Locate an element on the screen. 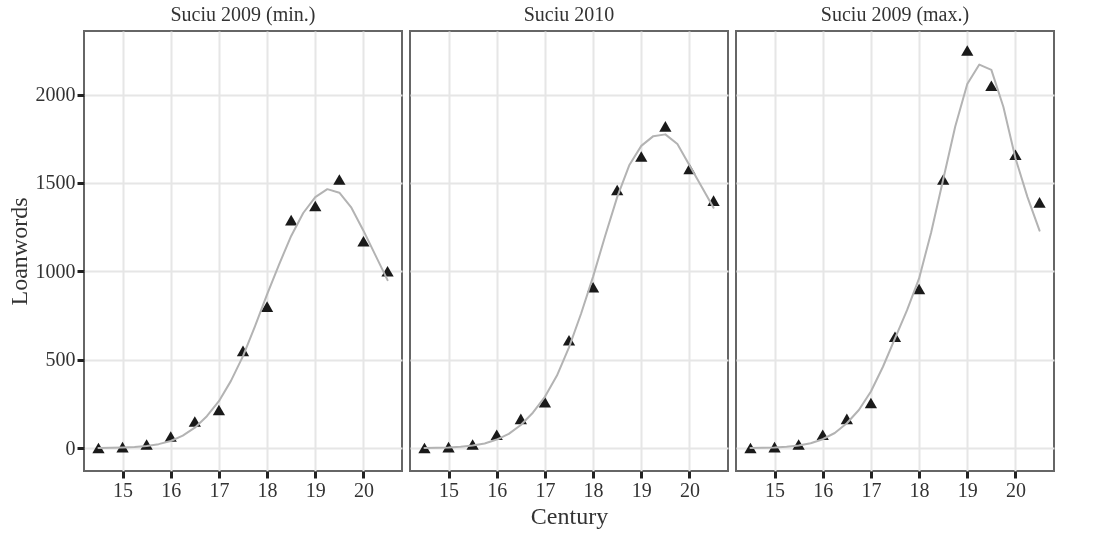  chart-title: Suciu 2009 (min.) is located at coordinates (243, 14).